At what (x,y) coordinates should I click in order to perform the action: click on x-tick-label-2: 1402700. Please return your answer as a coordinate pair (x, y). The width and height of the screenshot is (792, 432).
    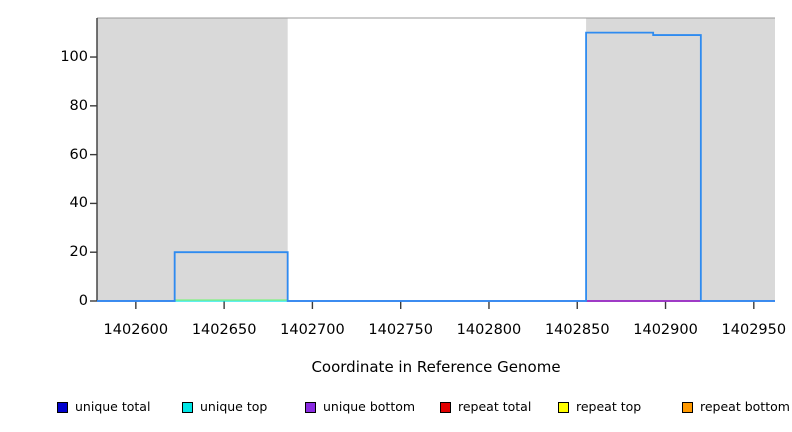
    Looking at the image, I should click on (312, 330).